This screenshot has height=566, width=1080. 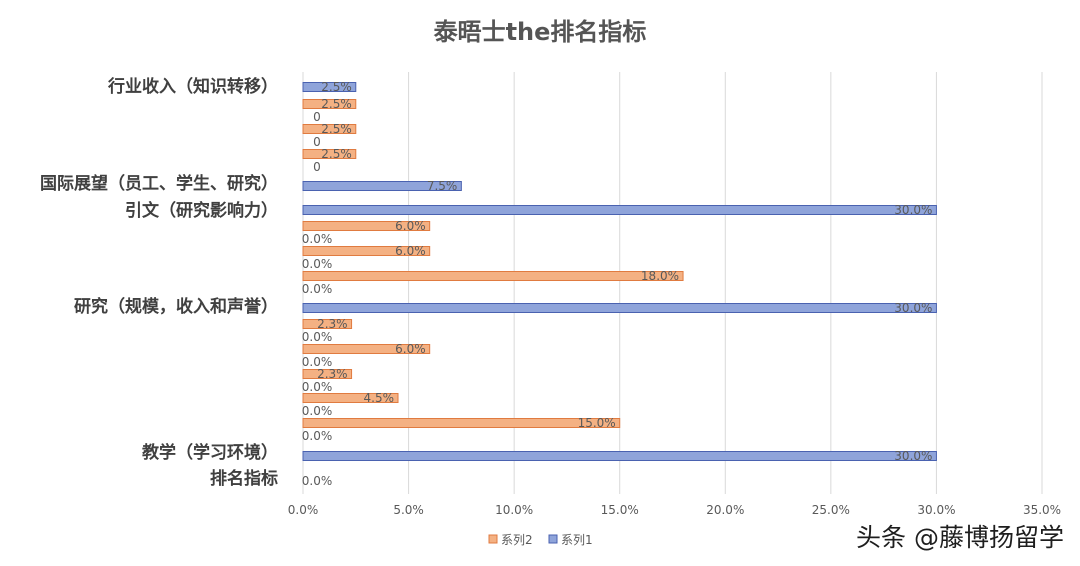 What do you see at coordinates (517, 540) in the screenshot?
I see `legend-label: 系列2` at bounding box center [517, 540].